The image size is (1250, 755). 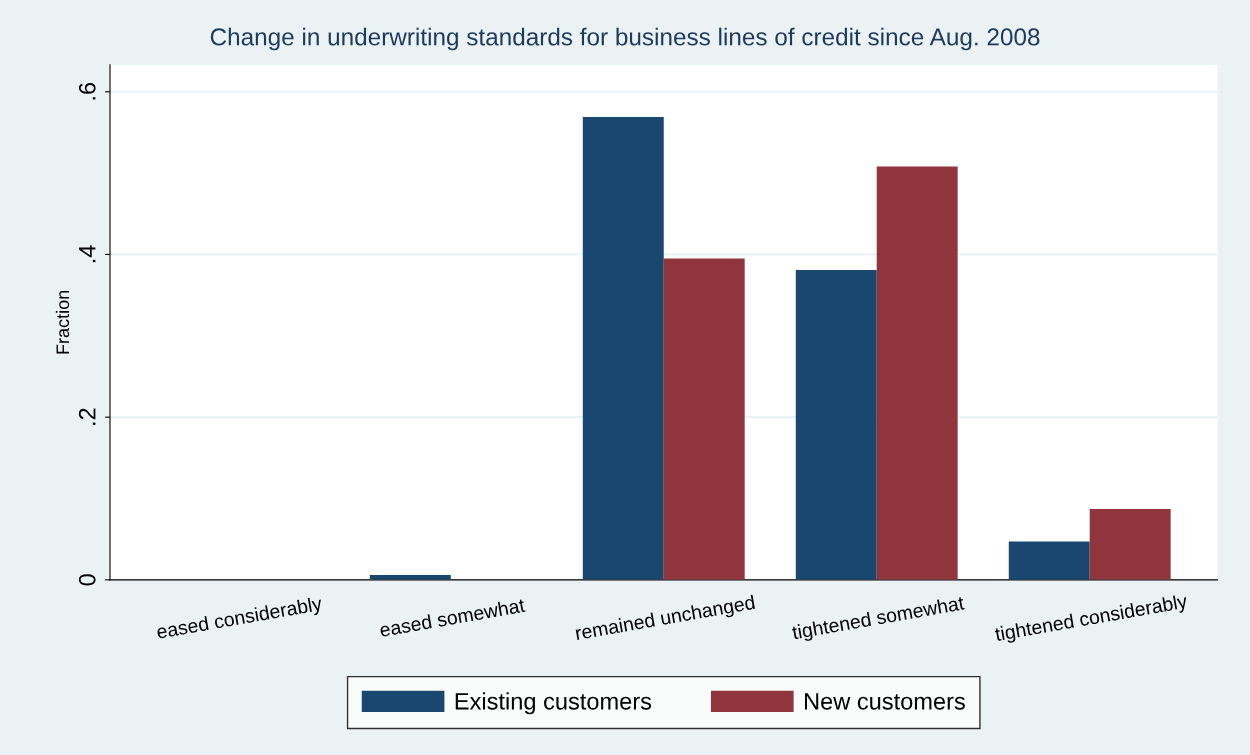 What do you see at coordinates (87, 254) in the screenshot?
I see `y-tick-label: .4` at bounding box center [87, 254].